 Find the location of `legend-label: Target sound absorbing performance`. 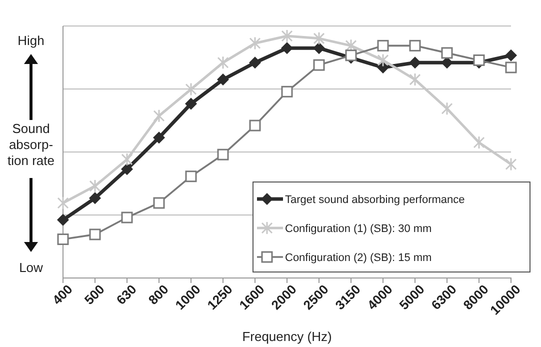

legend-label: Target sound absorbing performance is located at coordinates (375, 200).